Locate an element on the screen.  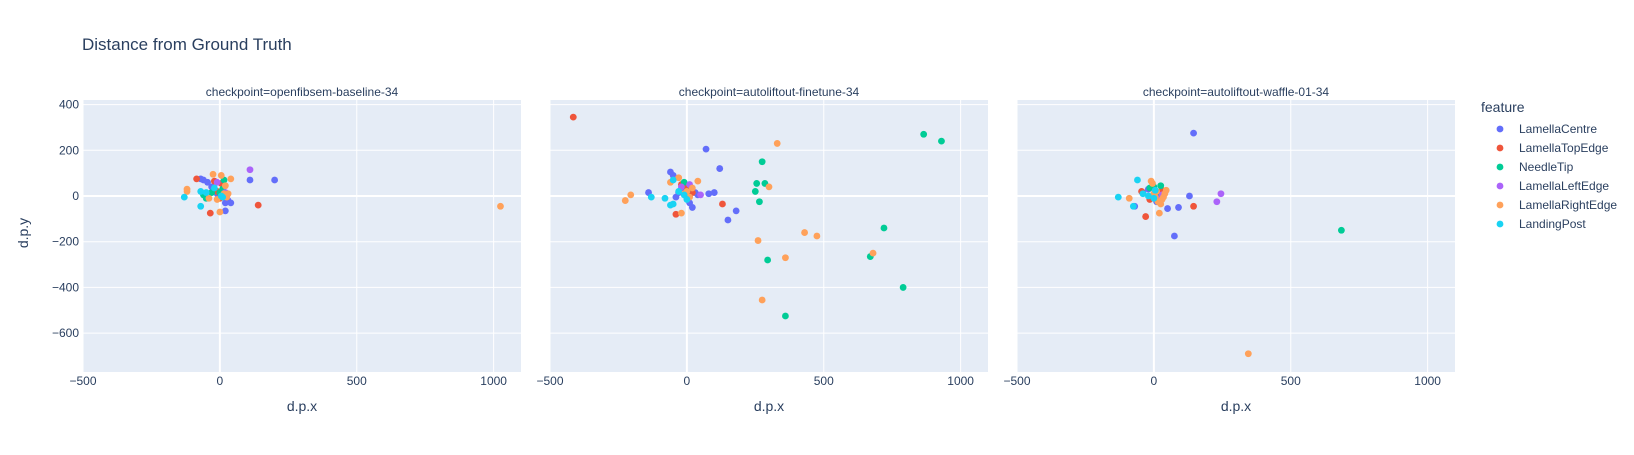
legend-item: NeedleTip is located at coordinates (1535, 167).